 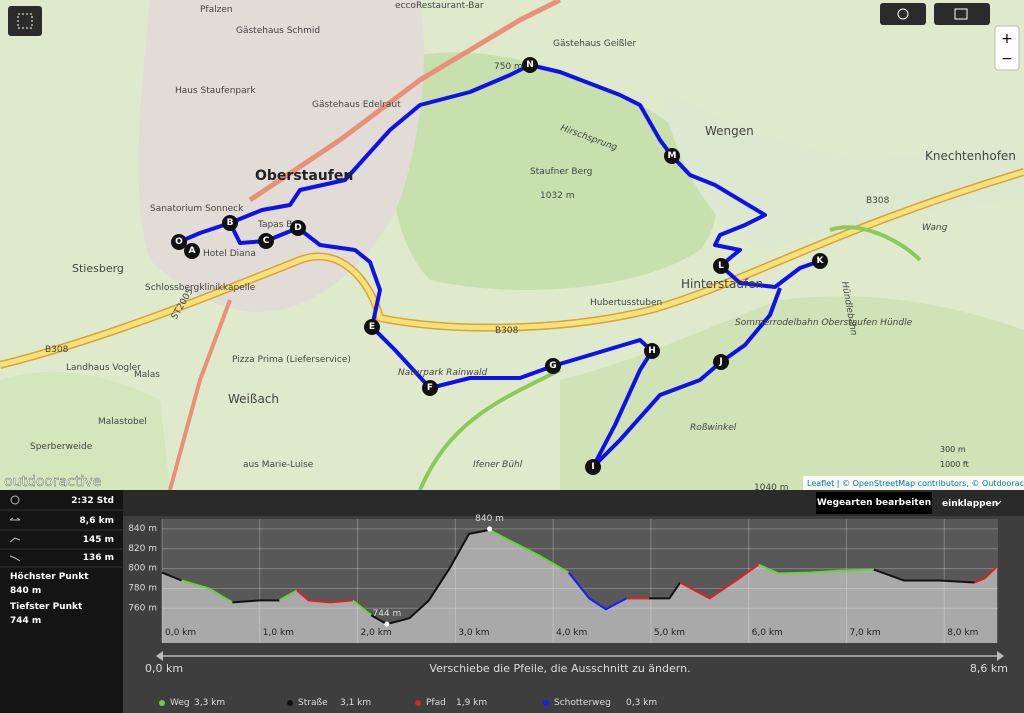 I want to click on map-label: Naturpark Rainwald, so click(x=443, y=373).